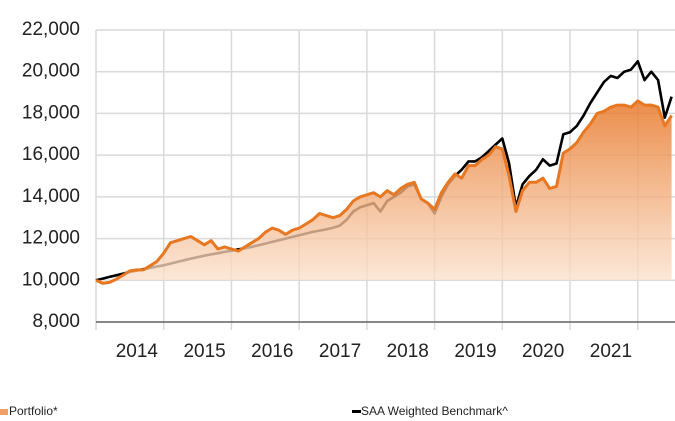 Image resolution: width=675 pixels, height=421 pixels. Describe the element at coordinates (51, 238) in the screenshot. I see `y-tick-label: 12,000` at that location.